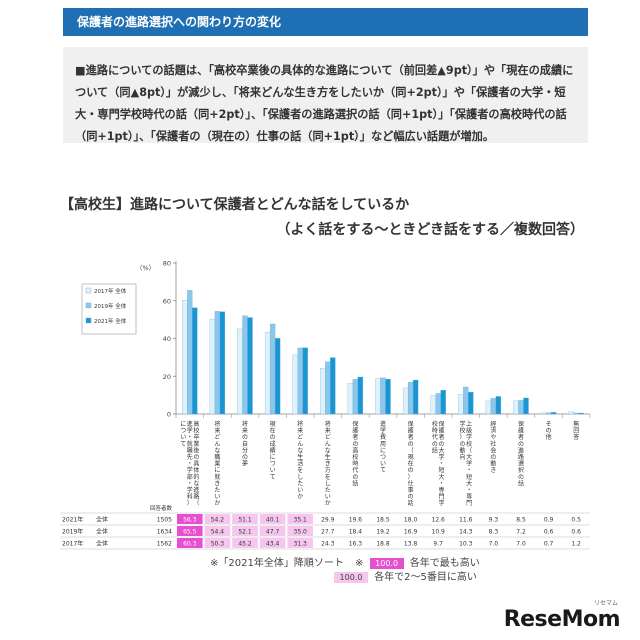 Image resolution: width=640 pixels, height=640 pixels. I want to click on table-cell-value: 13.8, so click(411, 544).